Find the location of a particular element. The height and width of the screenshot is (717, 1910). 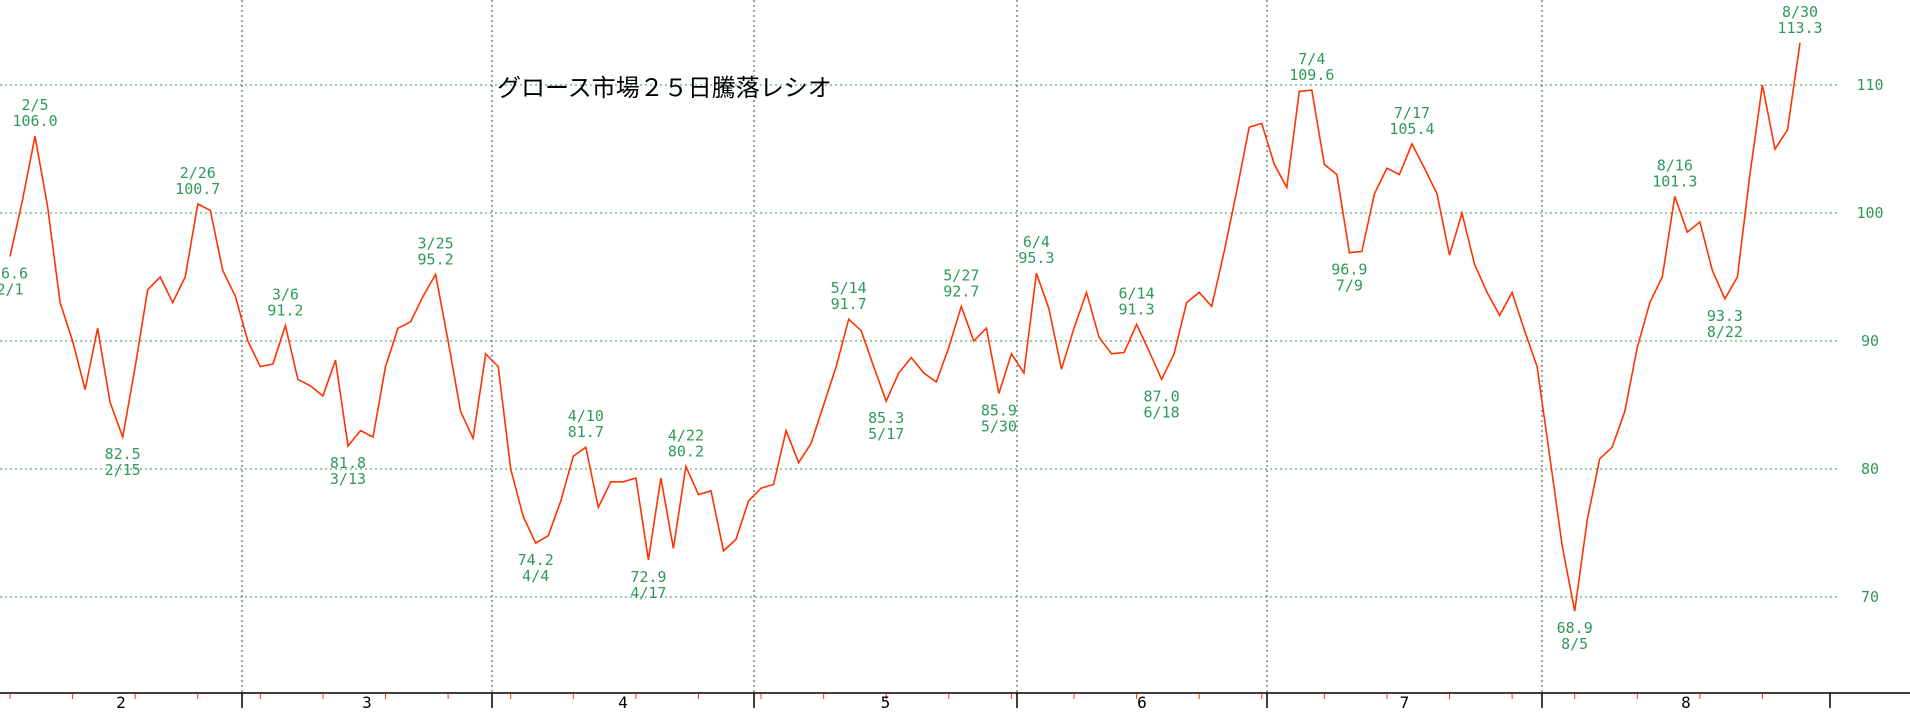

annotation-value: 81.8 is located at coordinates (348, 463).